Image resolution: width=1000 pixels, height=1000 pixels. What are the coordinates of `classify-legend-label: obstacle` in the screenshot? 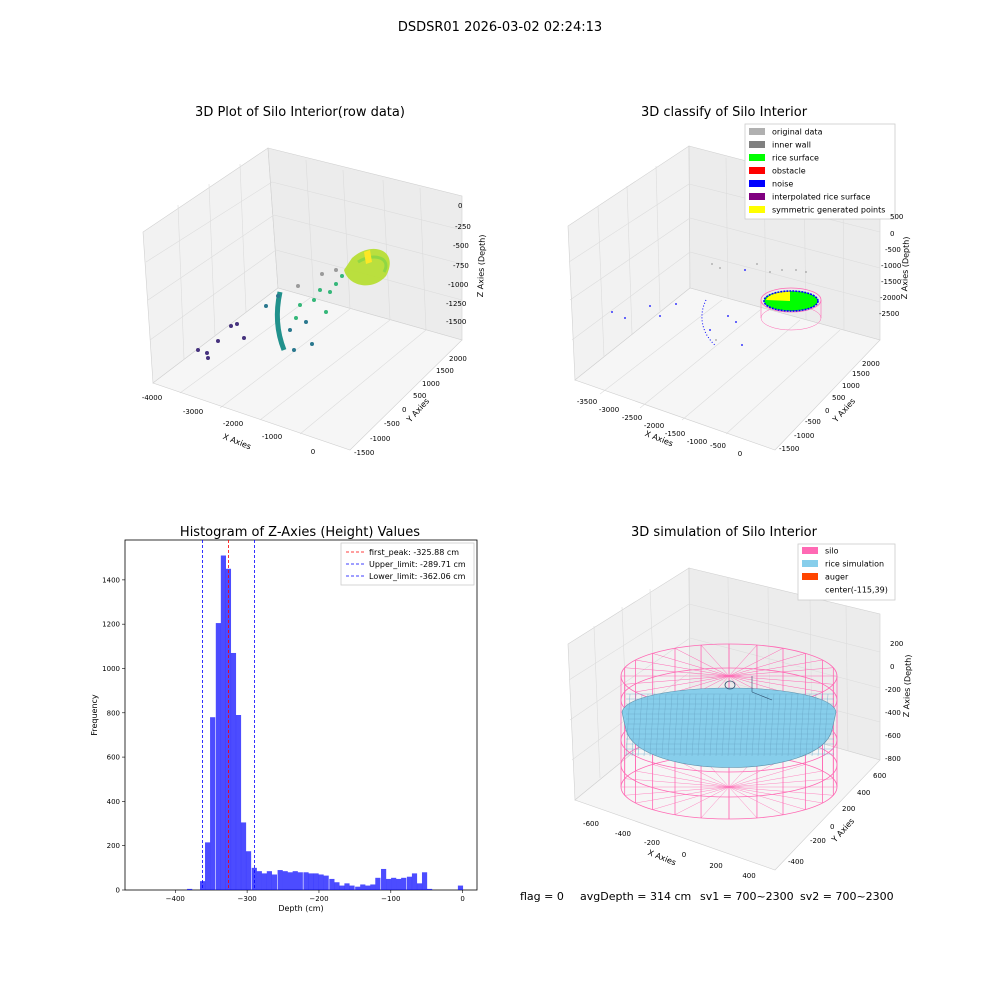 It's located at (789, 171).